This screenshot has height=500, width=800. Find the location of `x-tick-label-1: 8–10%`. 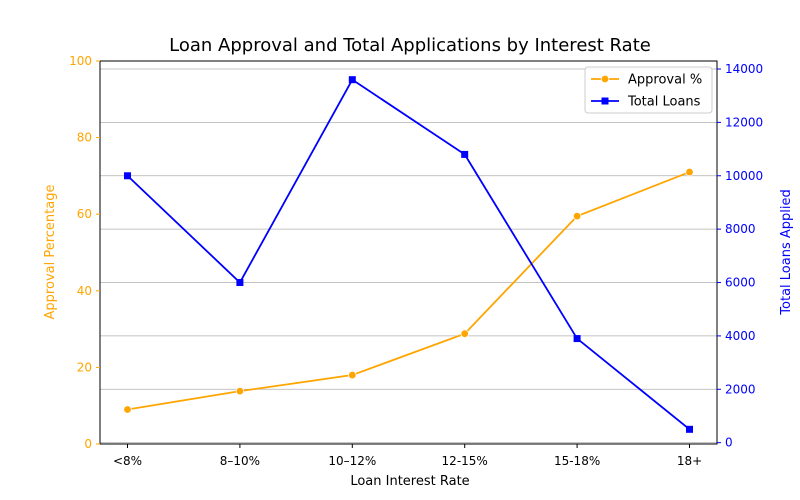

x-tick-label-1: 8–10% is located at coordinates (240, 461).